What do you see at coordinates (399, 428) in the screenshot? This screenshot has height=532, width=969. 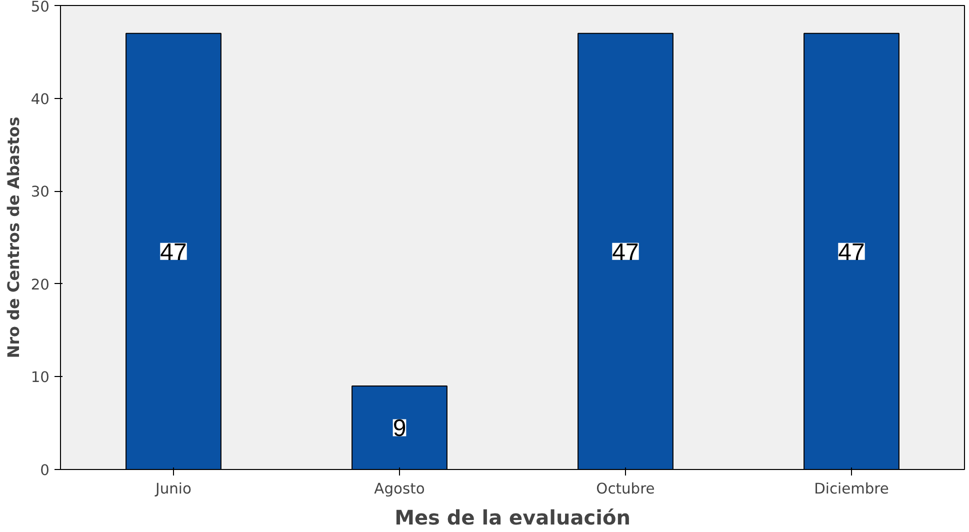 I see `data-label: 9` at bounding box center [399, 428].